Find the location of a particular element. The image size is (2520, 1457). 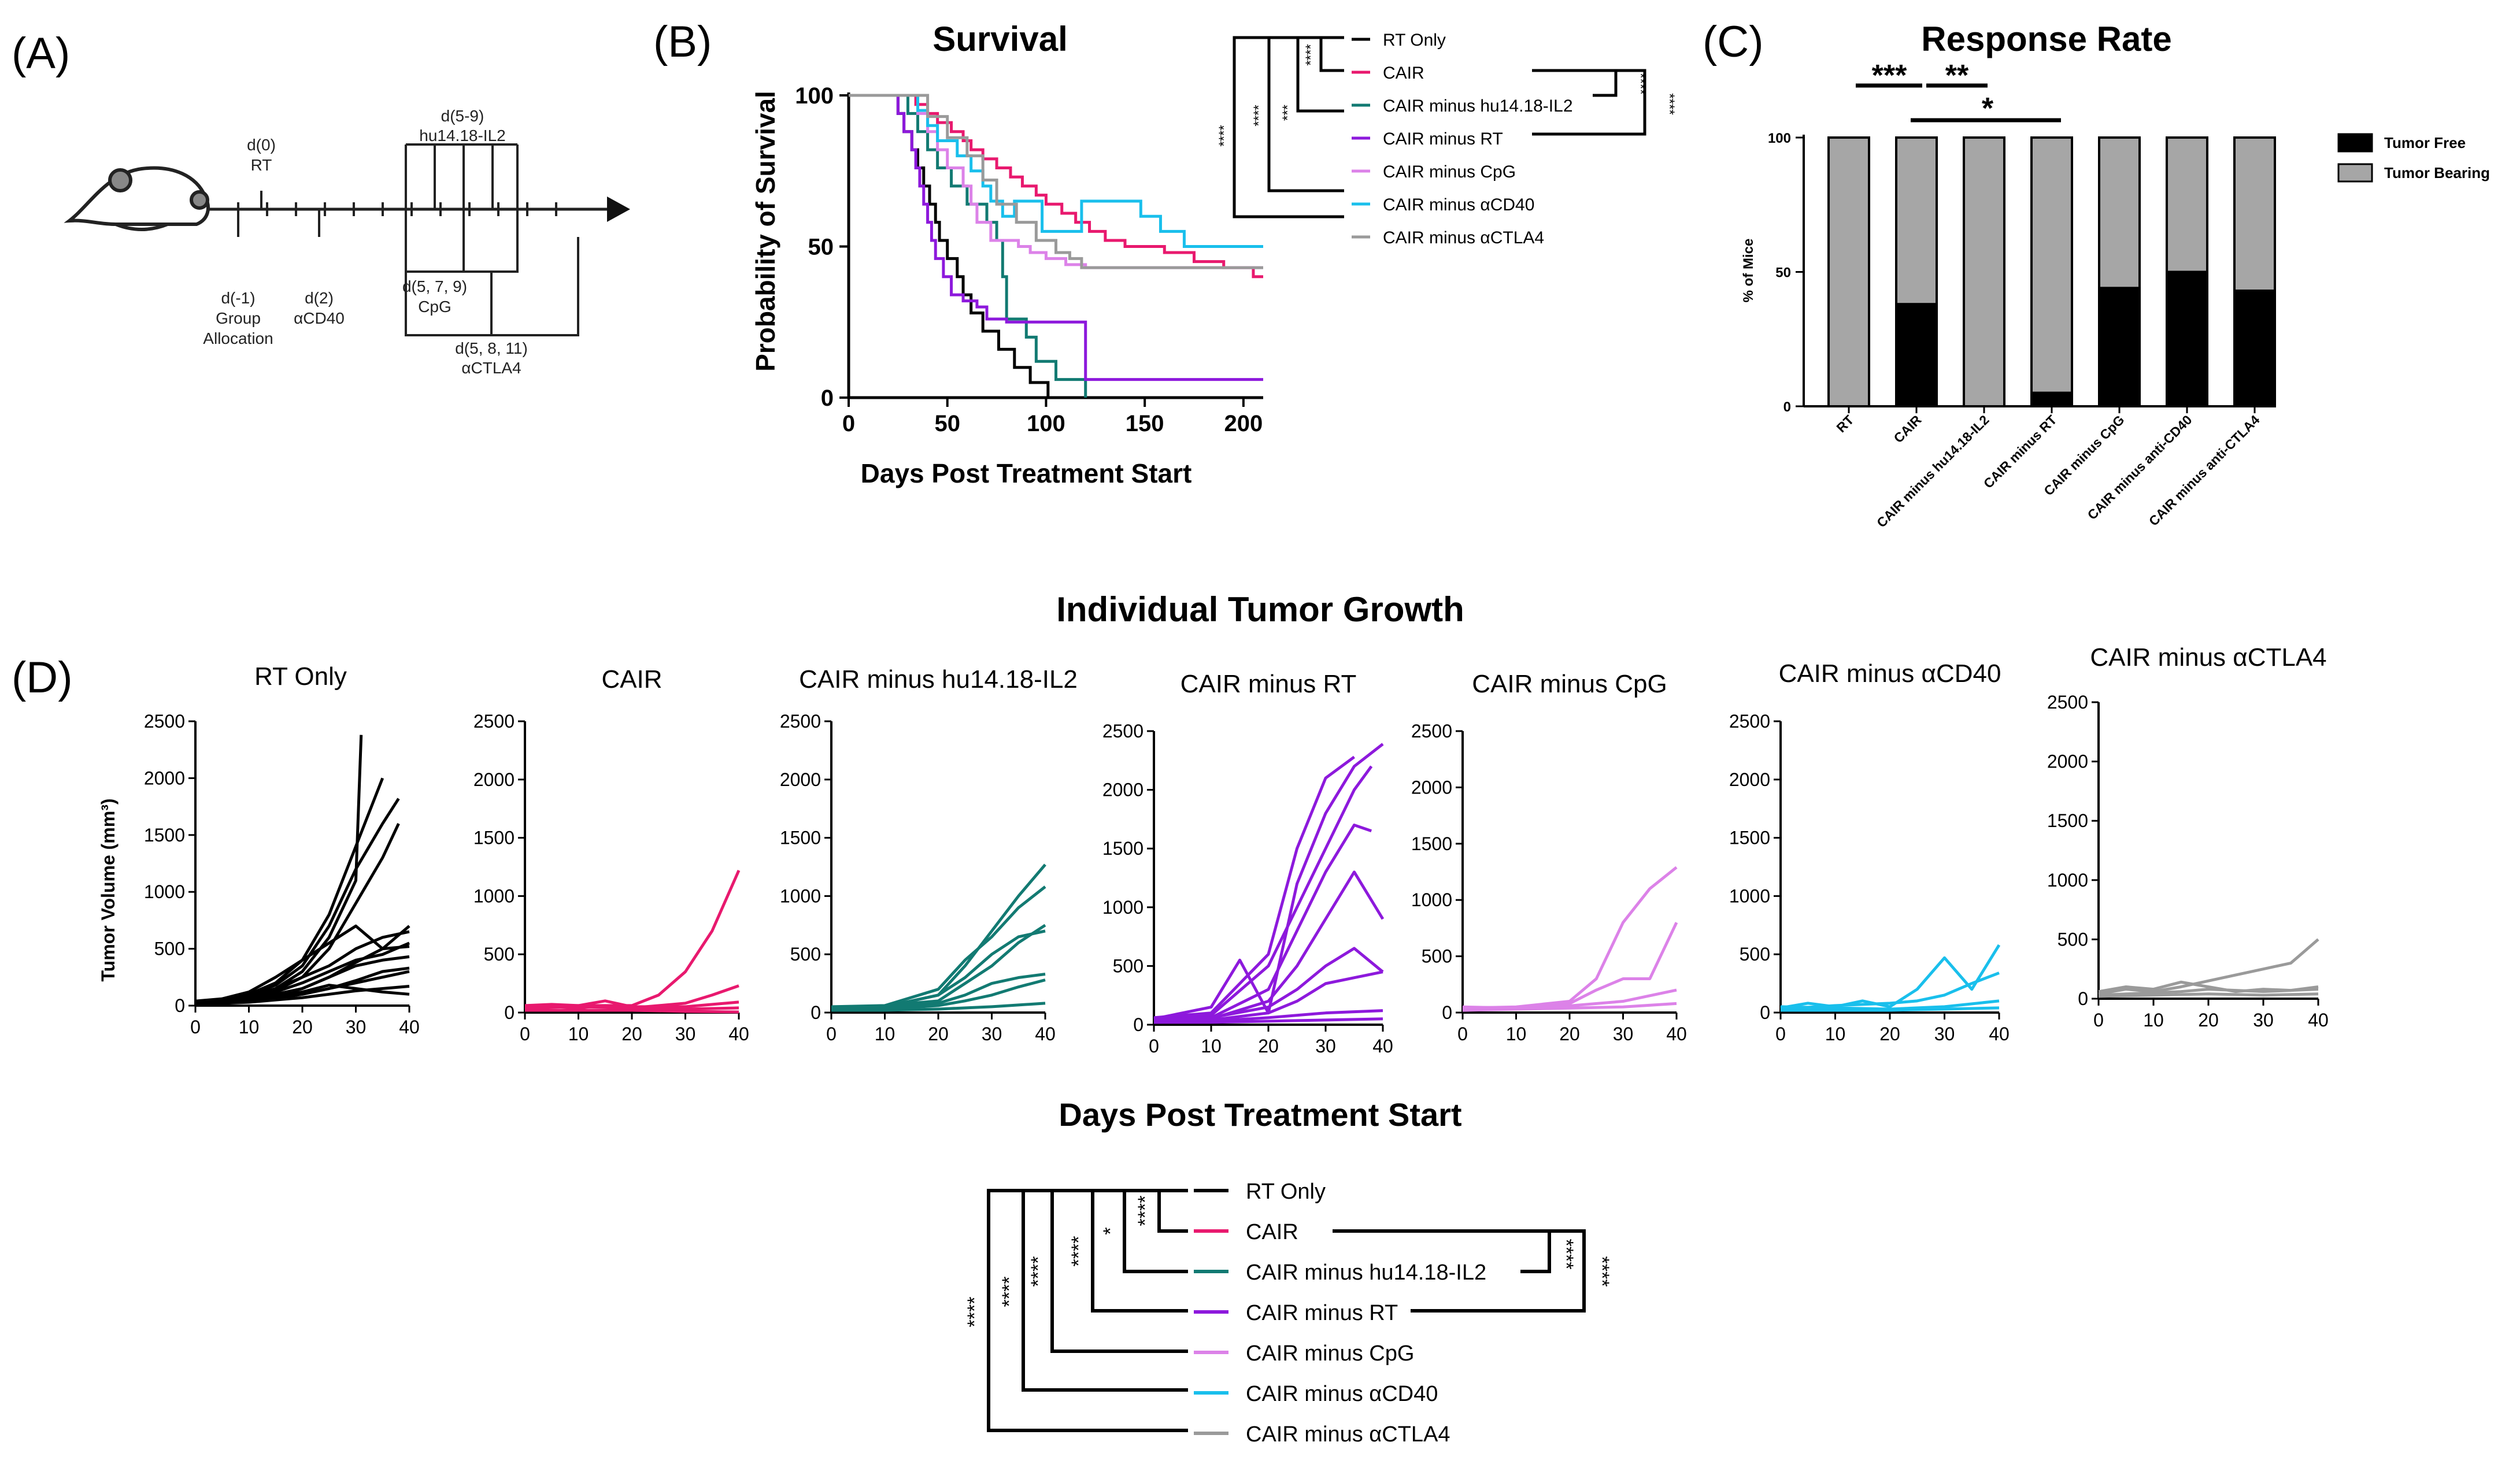

response-x-tick-label: CAIR minus RT is located at coordinates (2021, 452).